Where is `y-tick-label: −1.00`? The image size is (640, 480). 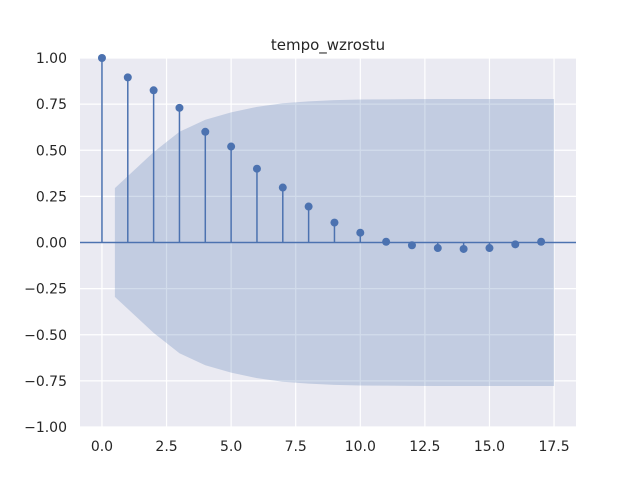
y-tick-label: −1.00 is located at coordinates (45, 428).